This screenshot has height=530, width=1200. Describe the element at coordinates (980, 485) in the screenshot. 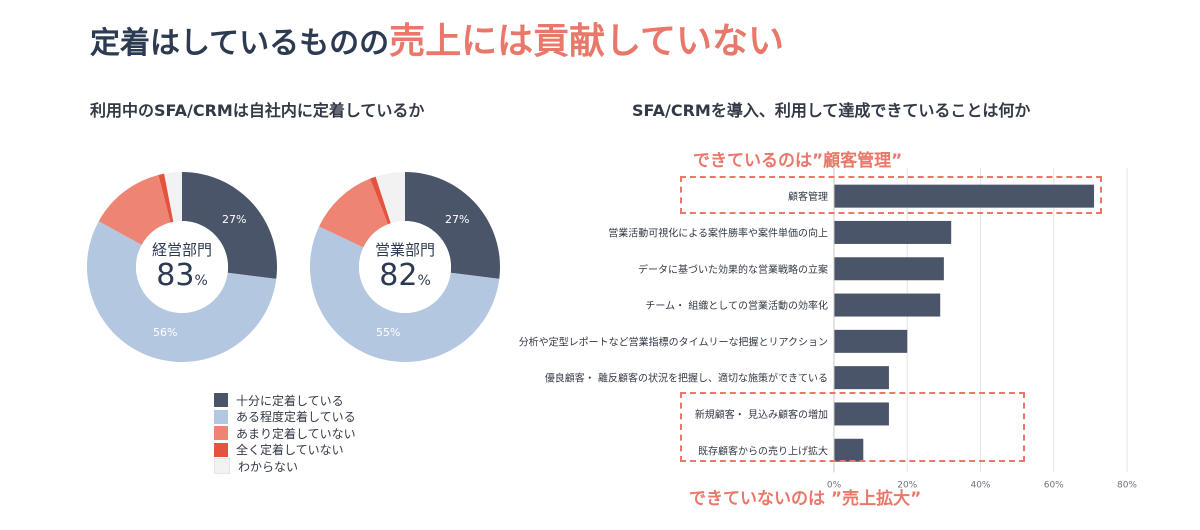

I see `x-tick-label: 40%` at that location.